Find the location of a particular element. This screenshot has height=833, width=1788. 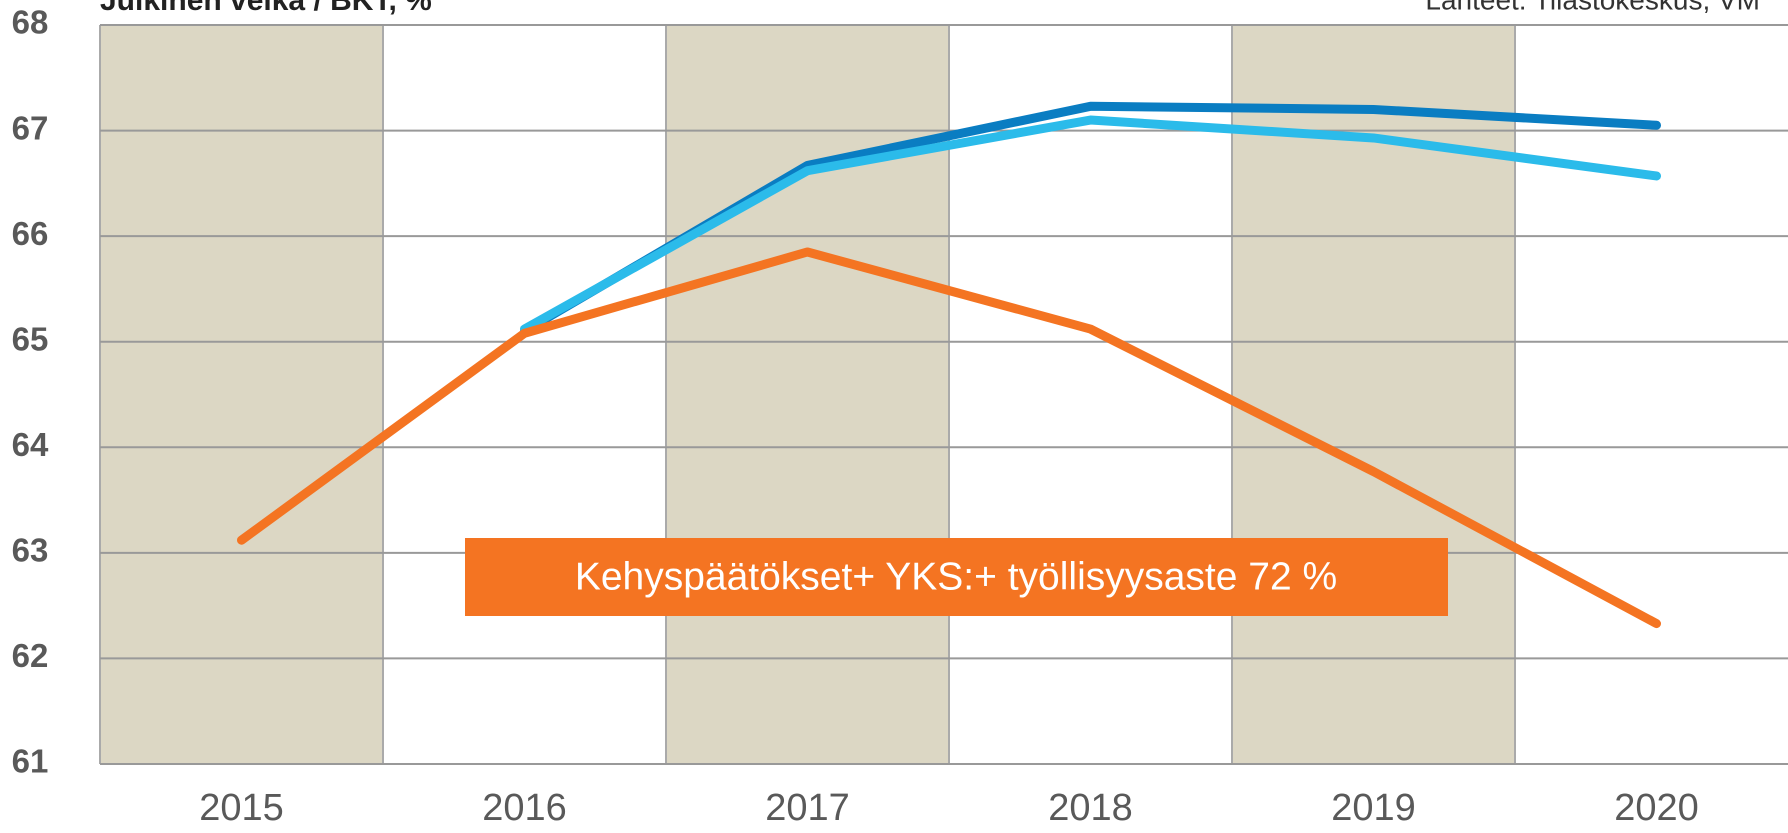

y-tick-label: 61 is located at coordinates (30, 761).